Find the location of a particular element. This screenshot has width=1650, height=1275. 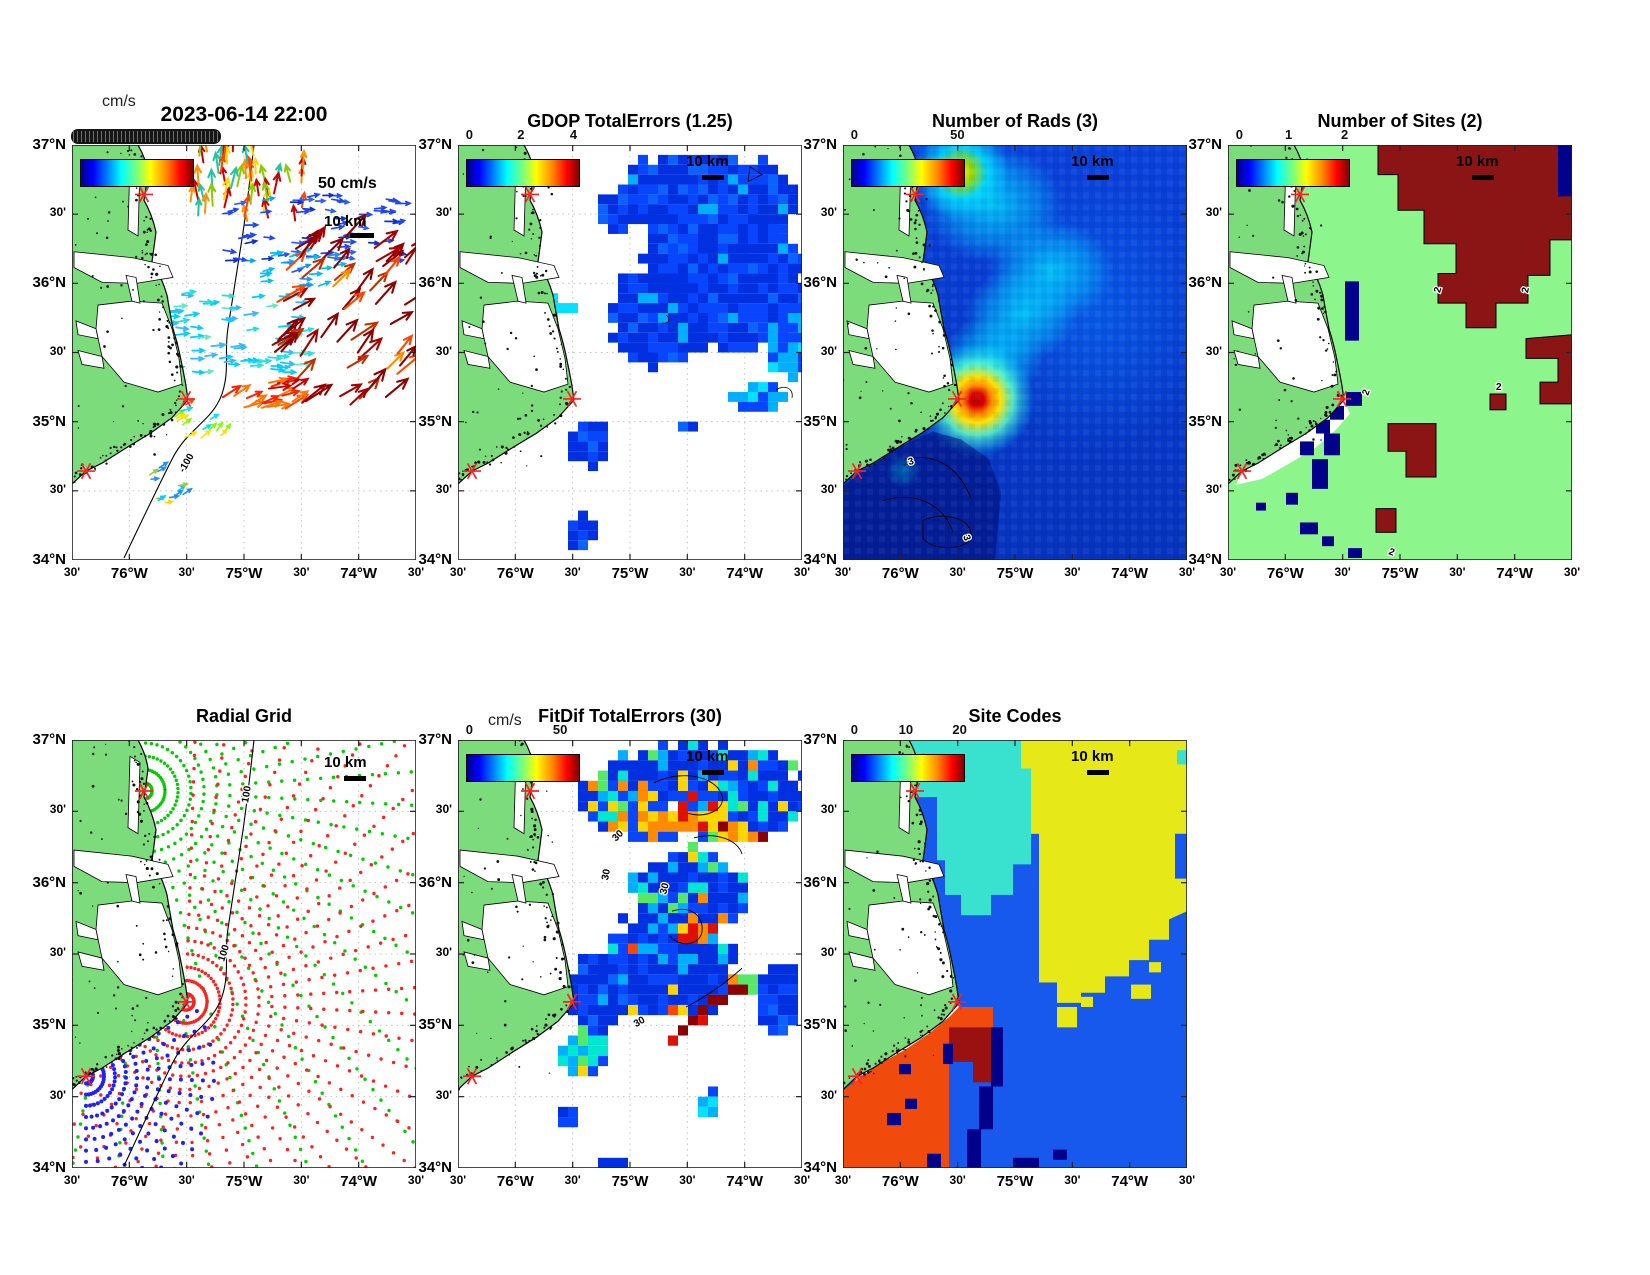

contour-label: 30 is located at coordinates (606, 874).